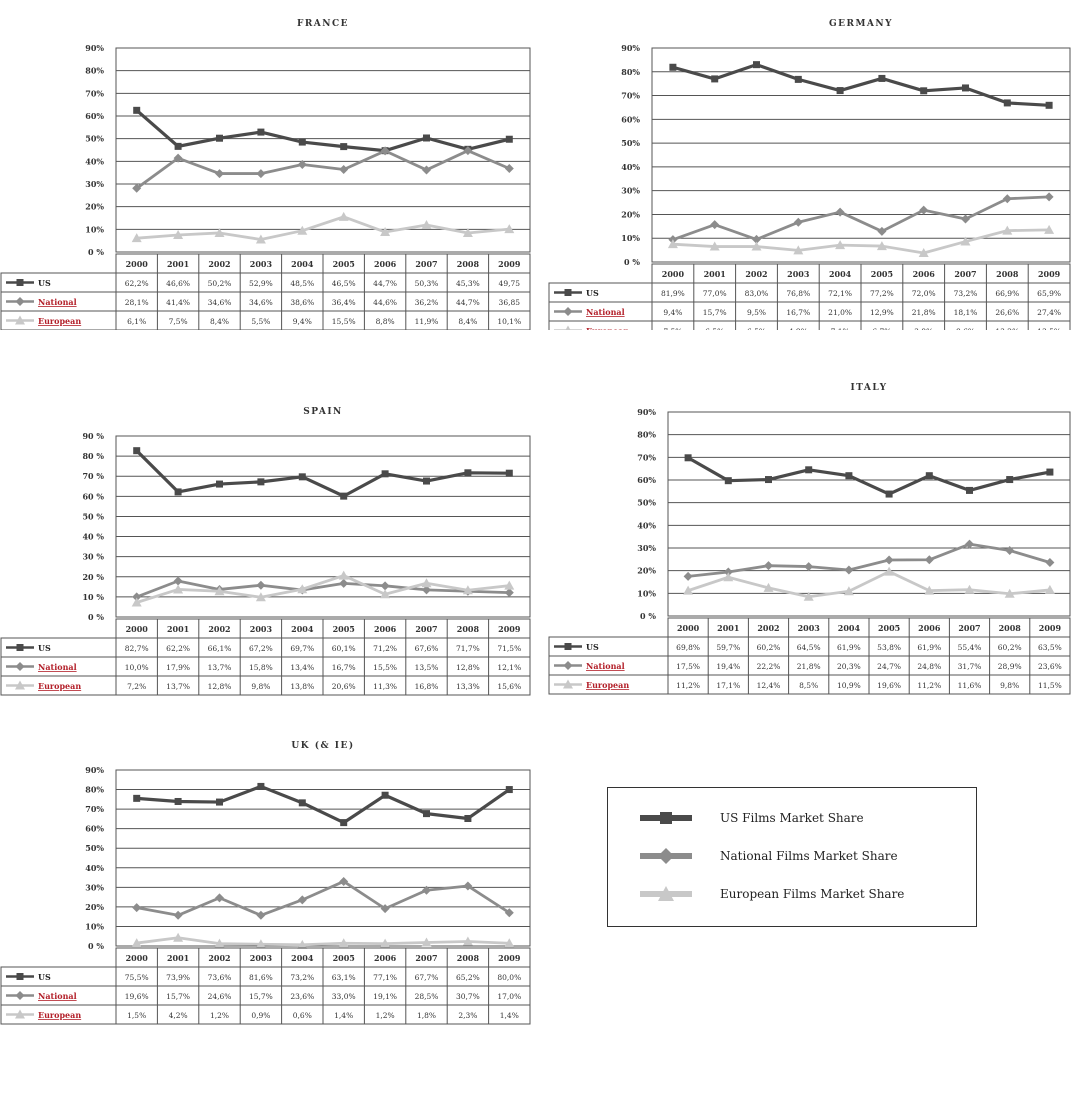 This screenshot has height=1095, width=1081. I want to click on table-cell-germany-national: 27,4%, so click(1049, 312).